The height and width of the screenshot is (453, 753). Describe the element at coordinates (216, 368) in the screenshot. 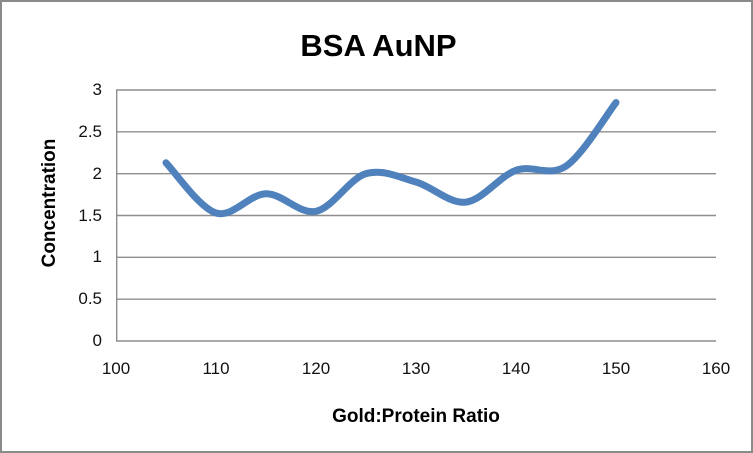

I see `x-tick-label: 110` at that location.